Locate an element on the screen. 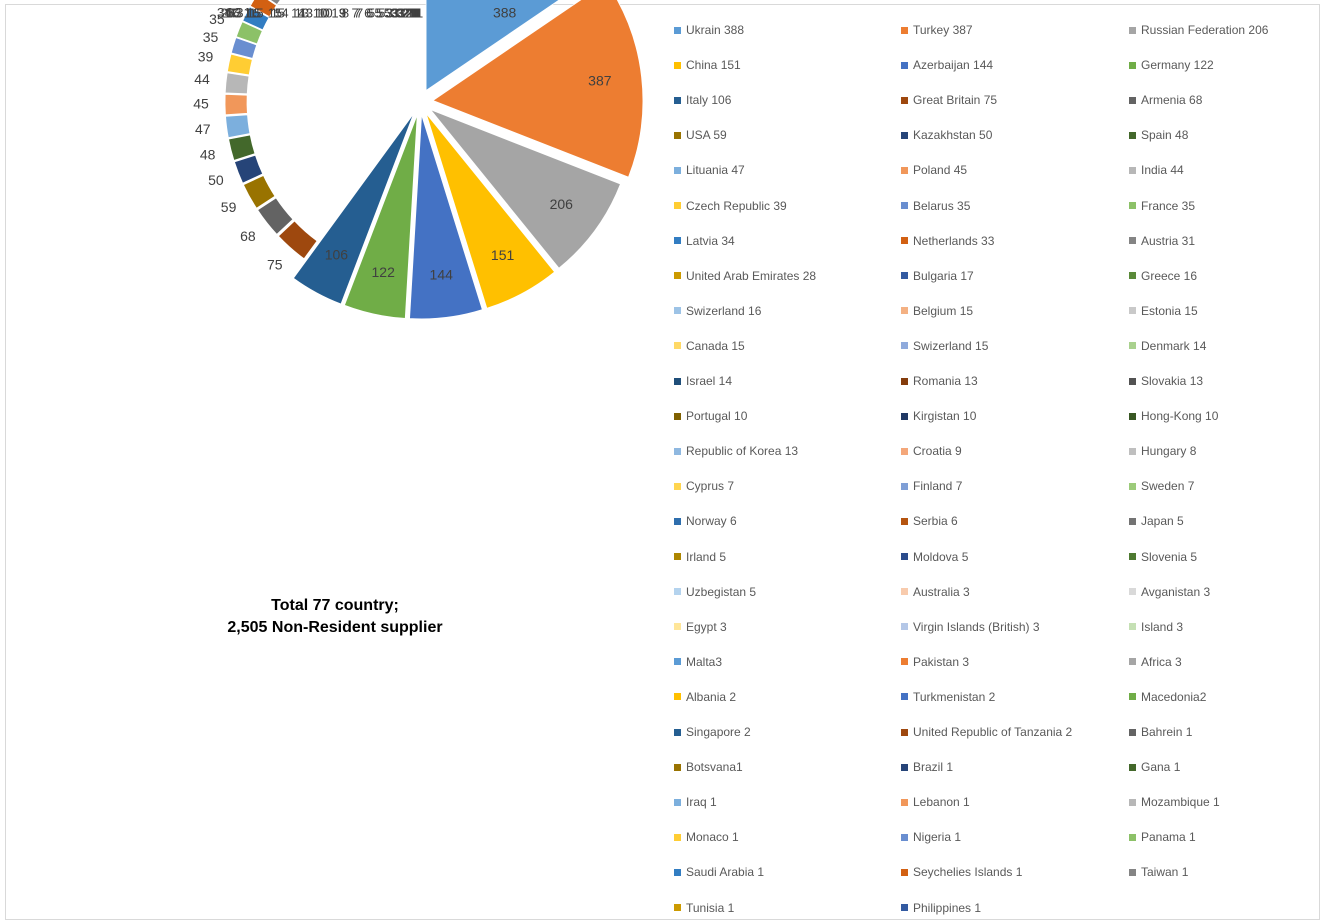  legend-label: Bahrein 1 is located at coordinates (1167, 732).